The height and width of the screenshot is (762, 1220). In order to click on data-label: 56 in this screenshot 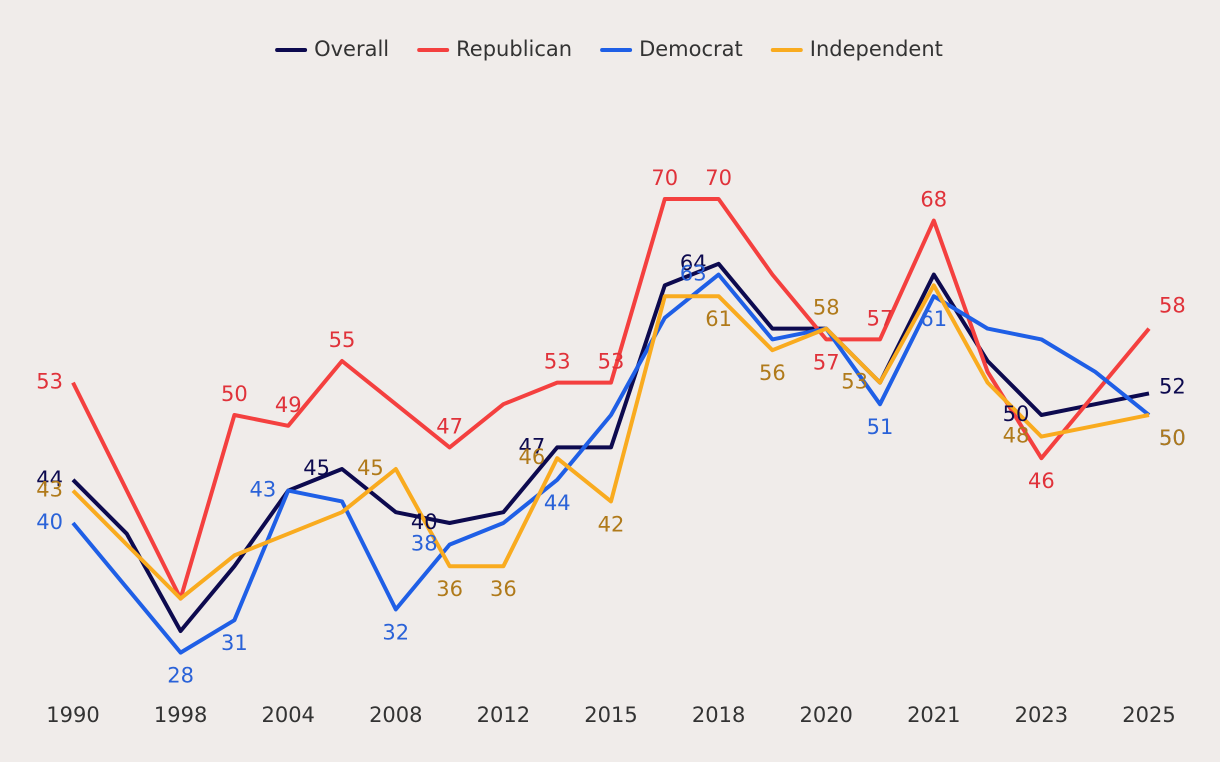, I will do `click(772, 373)`.